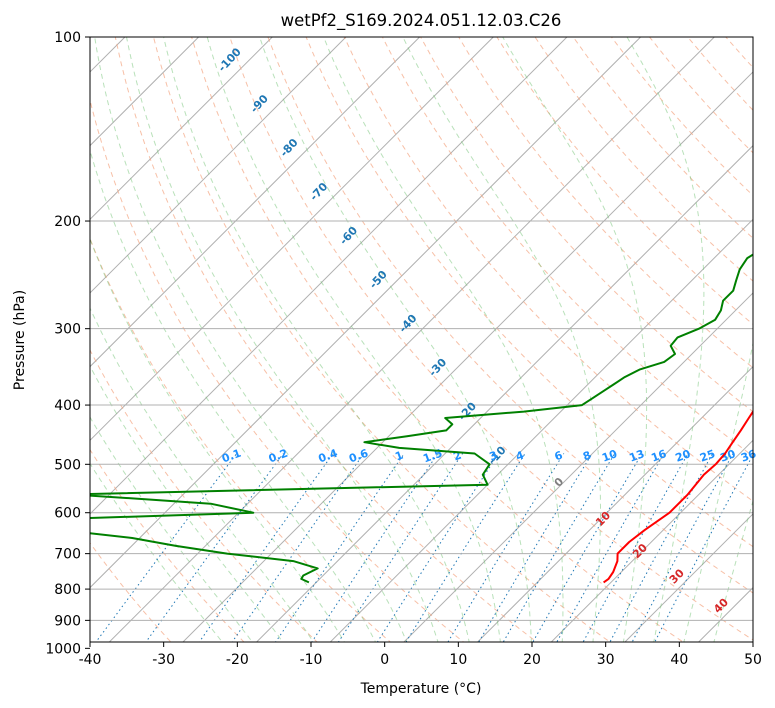 The width and height of the screenshot is (775, 708). I want to click on x-tick-label: 40, so click(679, 660).